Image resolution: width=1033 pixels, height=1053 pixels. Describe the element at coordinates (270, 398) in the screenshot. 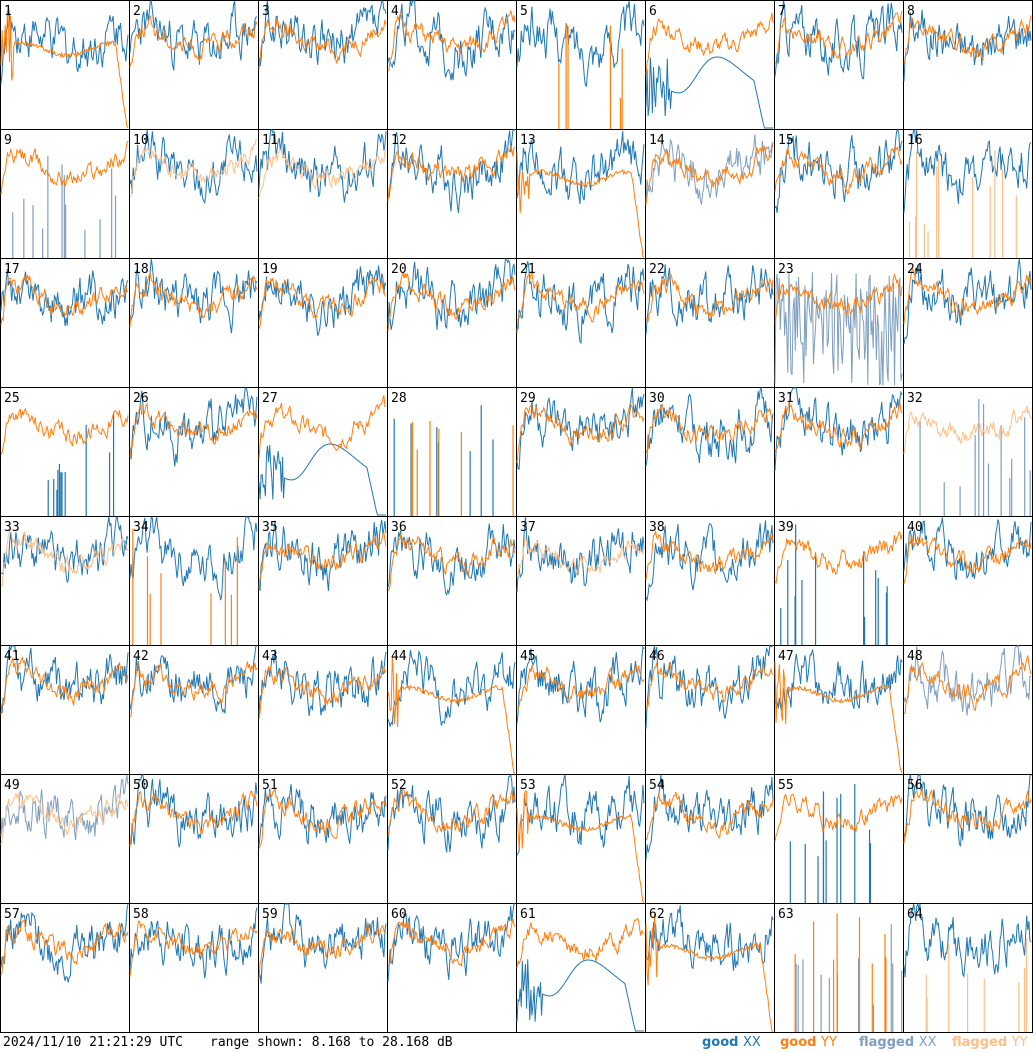

I see `panel-number-label: 27` at that location.